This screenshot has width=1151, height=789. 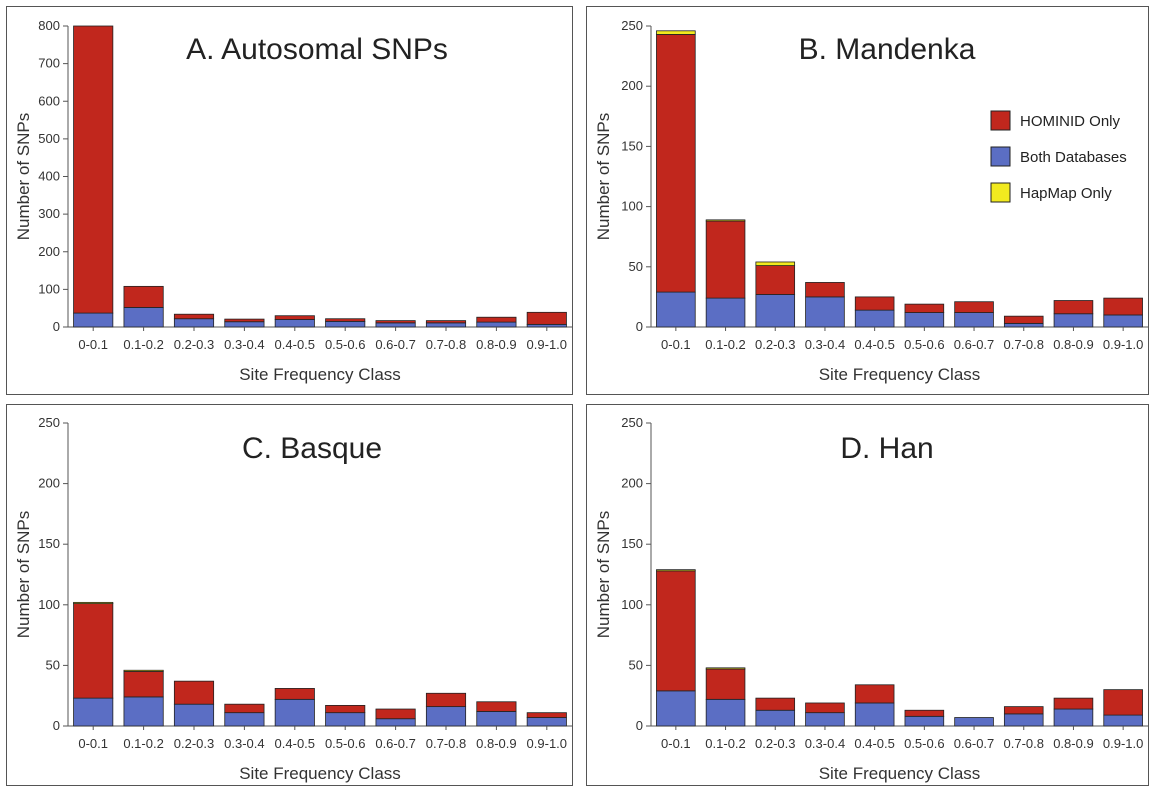 I want to click on x-tick-label: 0.4-0.5, so click(x=295, y=743).